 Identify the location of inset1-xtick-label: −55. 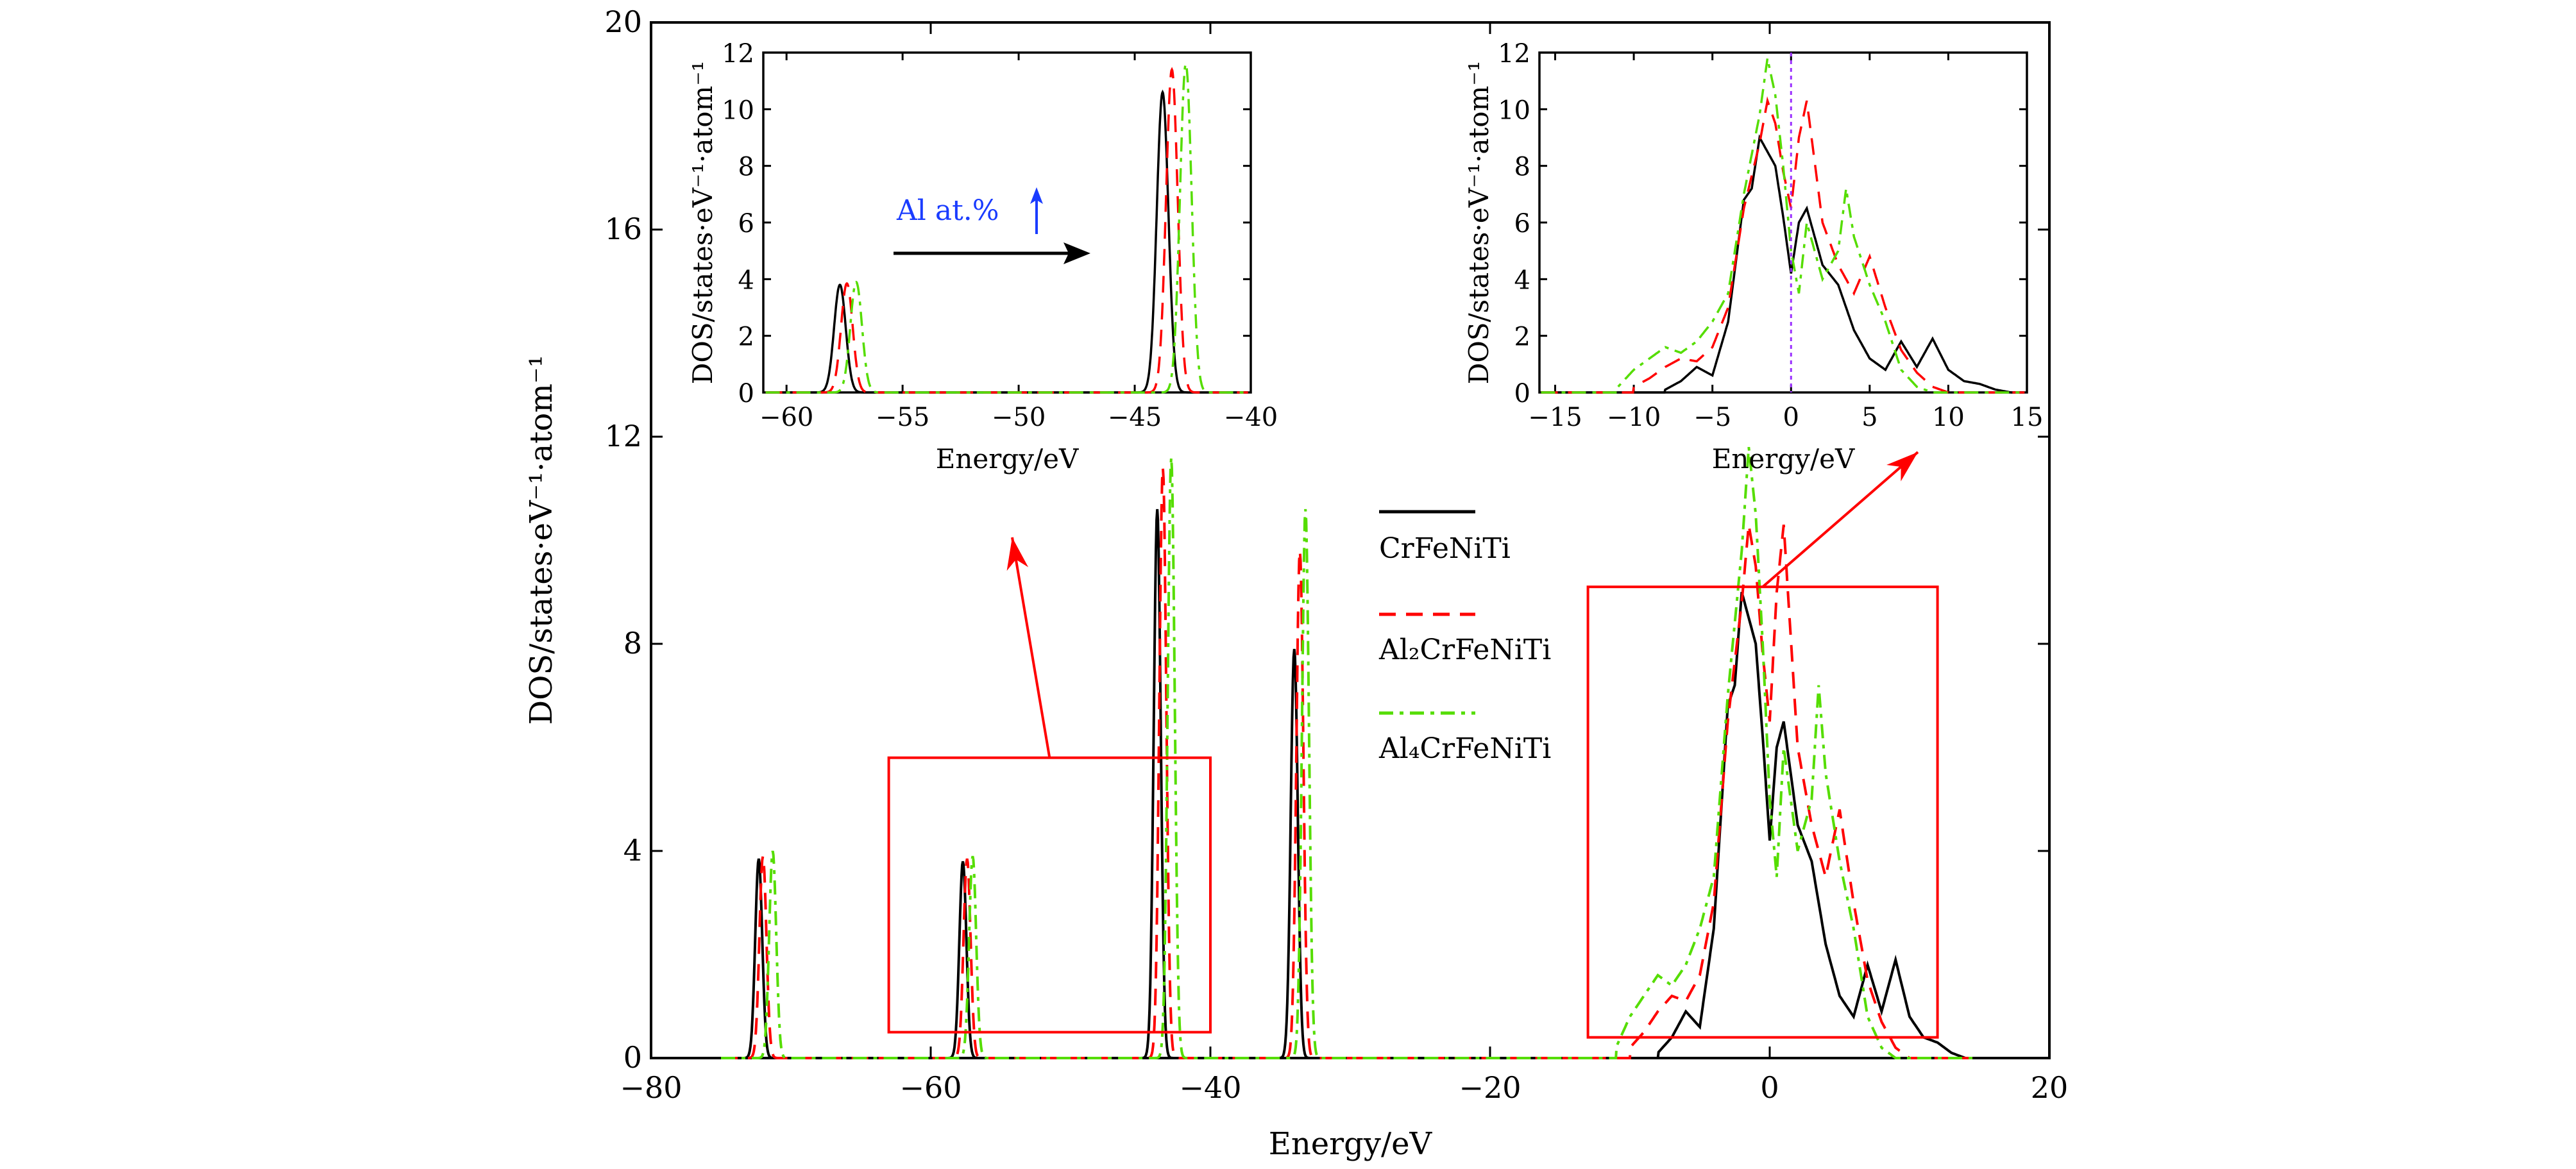
(902, 417).